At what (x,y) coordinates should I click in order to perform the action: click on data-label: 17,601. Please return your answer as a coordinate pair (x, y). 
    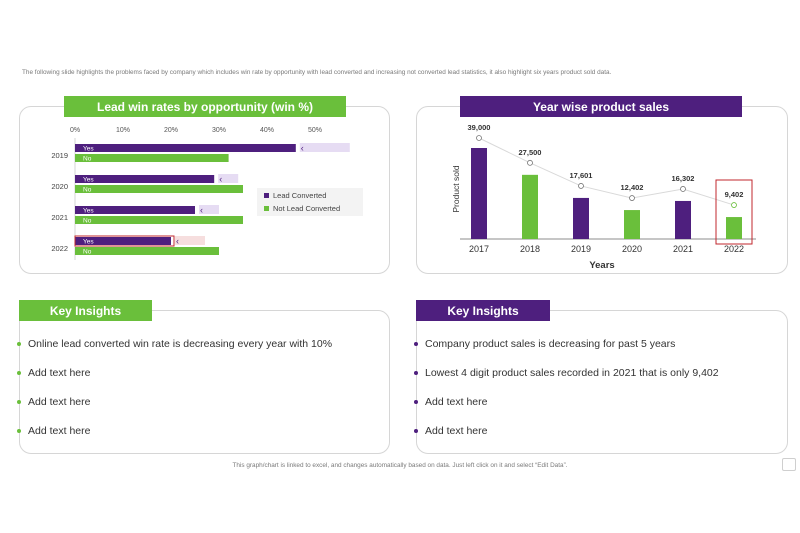
    Looking at the image, I should click on (581, 175).